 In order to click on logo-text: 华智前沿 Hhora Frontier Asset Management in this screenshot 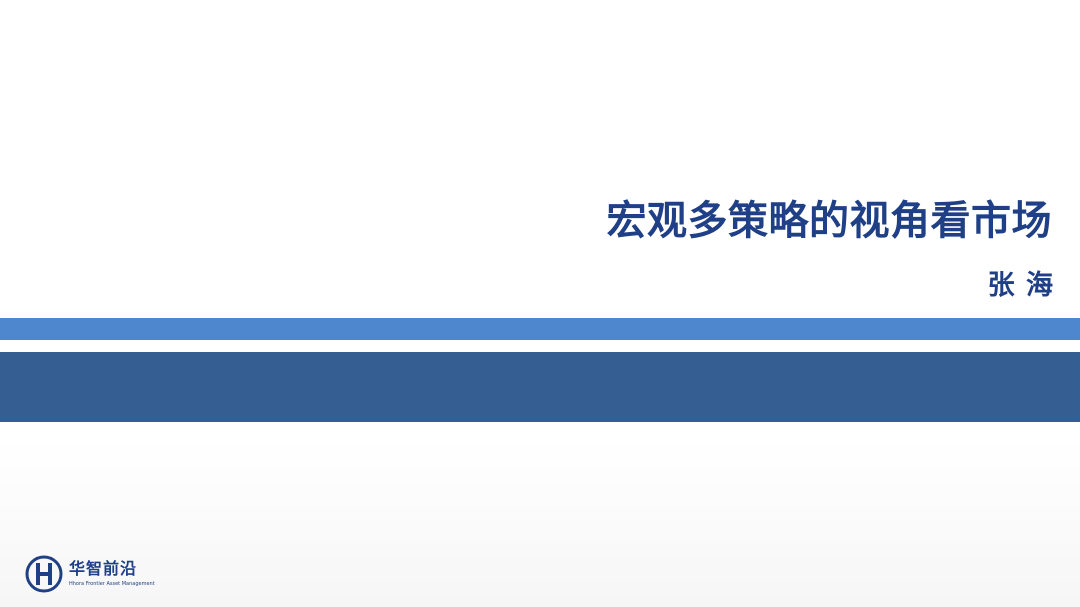, I will do `click(112, 574)`.